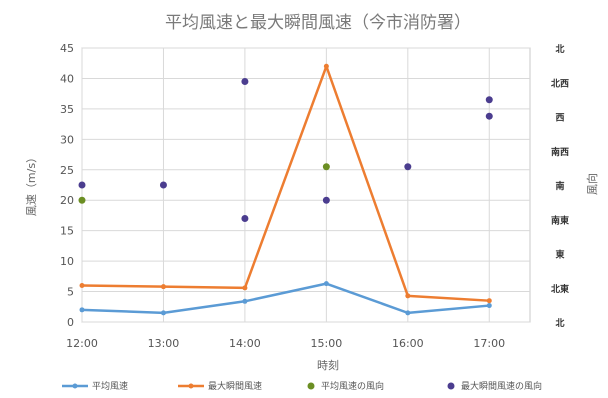  What do you see at coordinates (67, 139) in the screenshot?
I see `y-tick-label: 30` at bounding box center [67, 139].